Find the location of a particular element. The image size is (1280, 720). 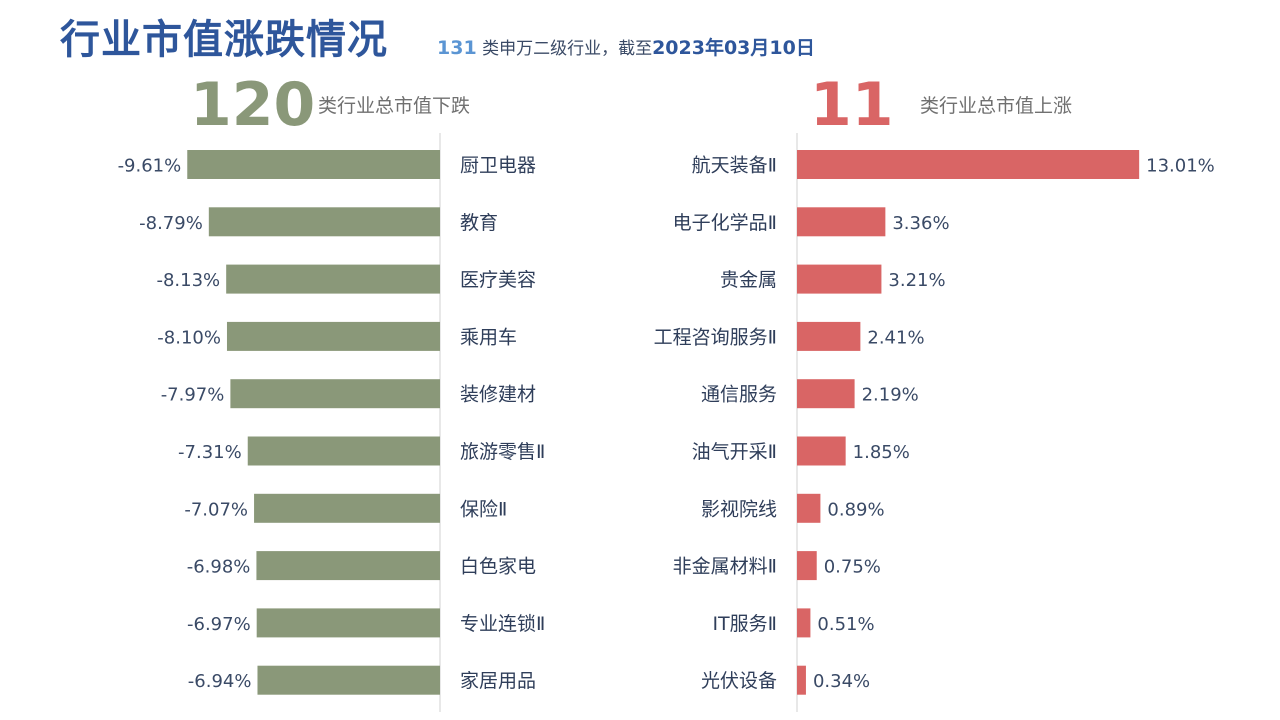

down-category-label: 白色家电 is located at coordinates (498, 567).